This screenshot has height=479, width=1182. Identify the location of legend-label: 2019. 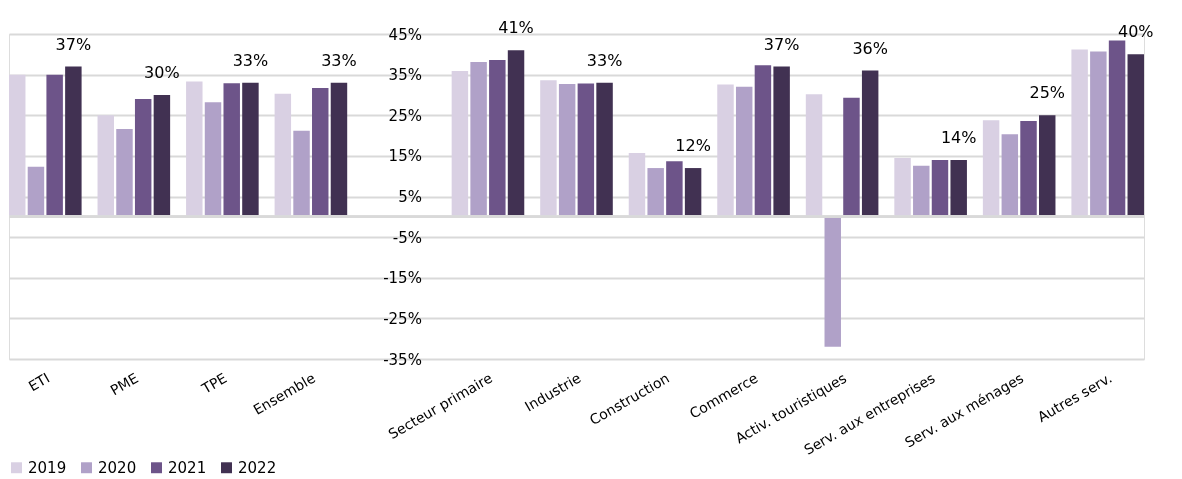
(47, 467).